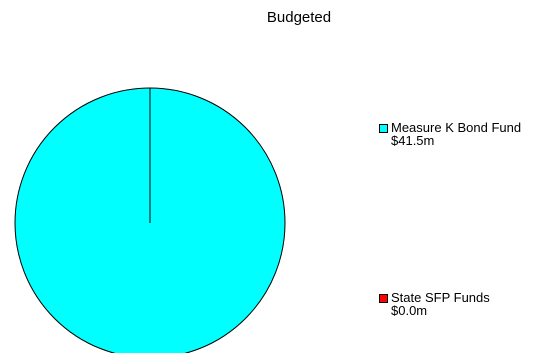 The width and height of the screenshot is (556, 353). Describe the element at coordinates (383, 298) in the screenshot. I see `legend-swatch-state-sfp` at that location.